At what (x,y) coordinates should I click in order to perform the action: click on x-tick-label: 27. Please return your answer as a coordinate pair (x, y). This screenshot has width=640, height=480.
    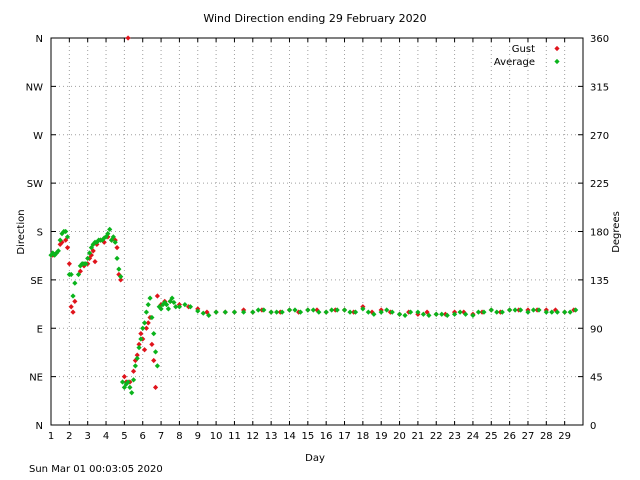
    Looking at the image, I should click on (528, 436).